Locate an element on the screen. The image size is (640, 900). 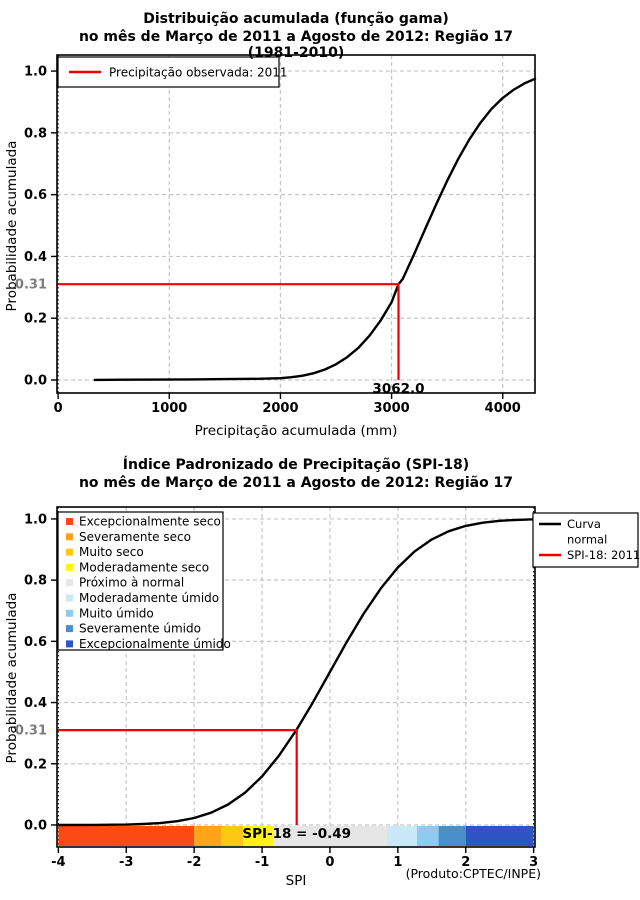
chart1-ytick-label: 0.0 is located at coordinates (35, 381).